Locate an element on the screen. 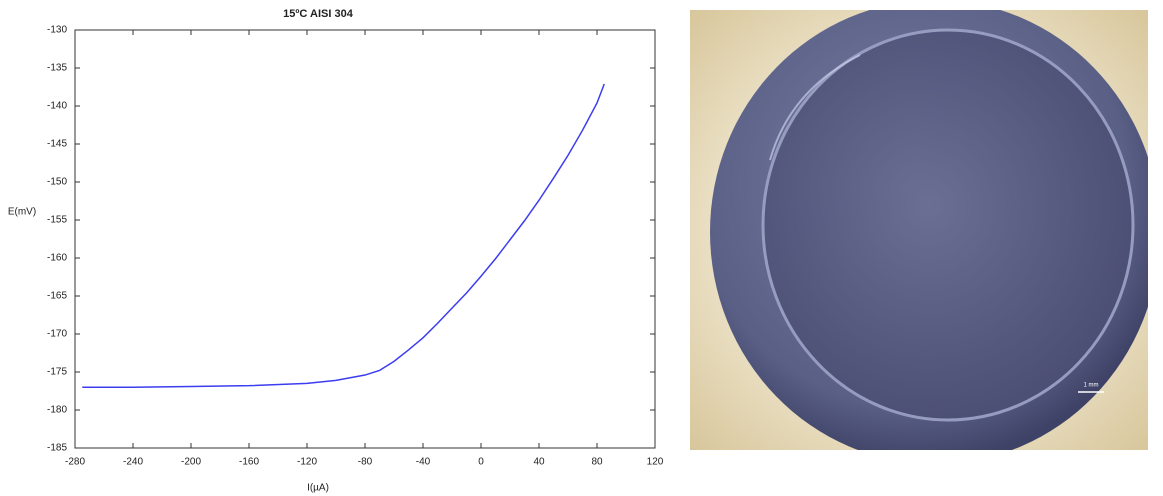 This screenshot has width=1163, height=496. chart-title: 15ºC AISI 304 is located at coordinates (318, 14).